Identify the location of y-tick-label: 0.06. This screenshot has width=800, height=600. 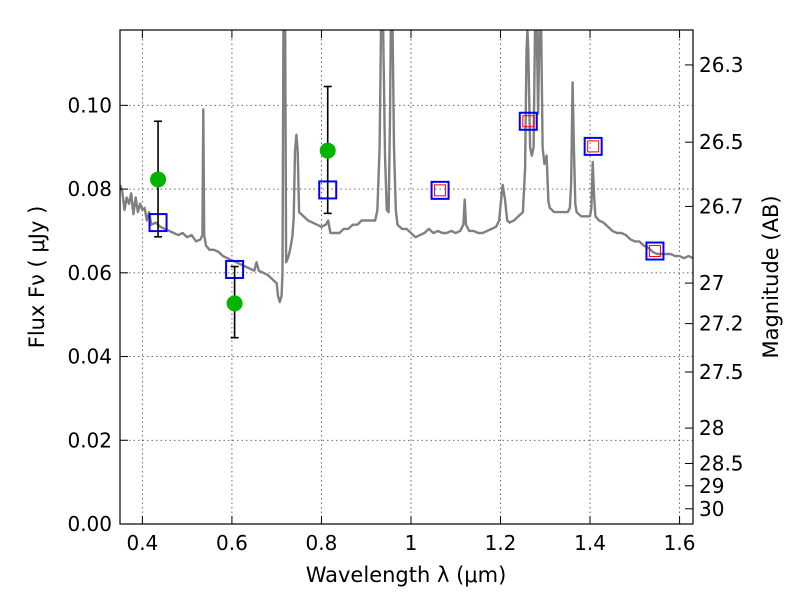
(89, 273).